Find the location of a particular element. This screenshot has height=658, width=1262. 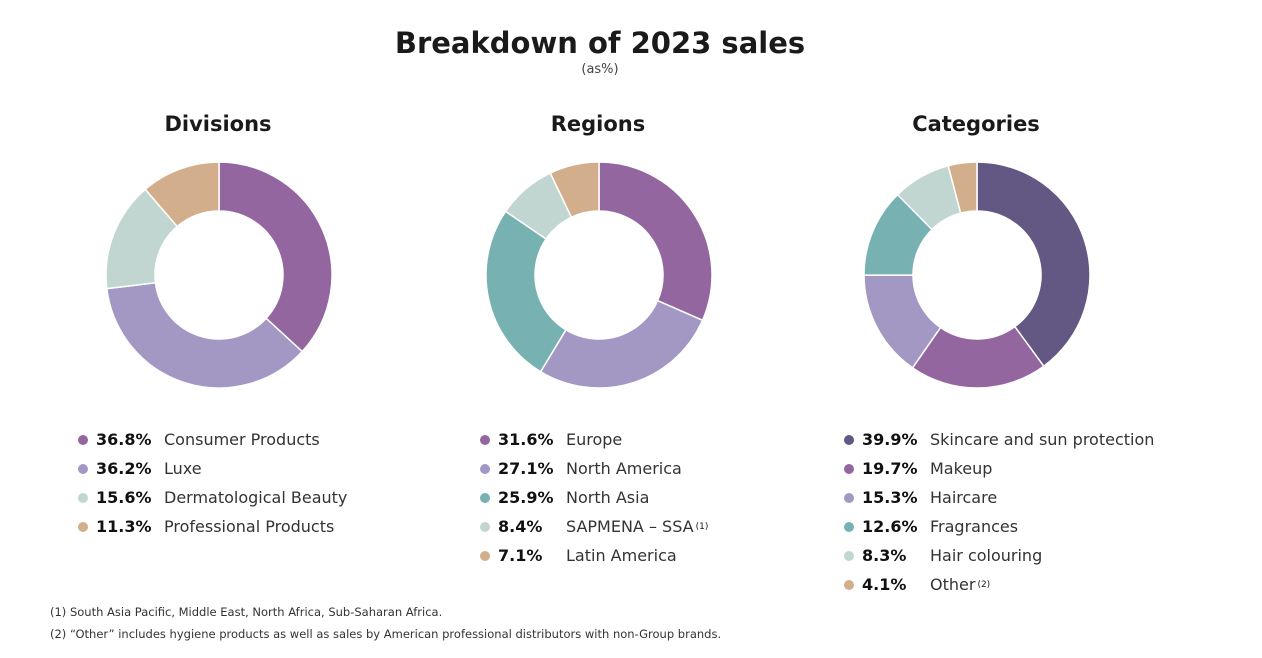

legend-item: 7.1% Latin America is located at coordinates (594, 555).